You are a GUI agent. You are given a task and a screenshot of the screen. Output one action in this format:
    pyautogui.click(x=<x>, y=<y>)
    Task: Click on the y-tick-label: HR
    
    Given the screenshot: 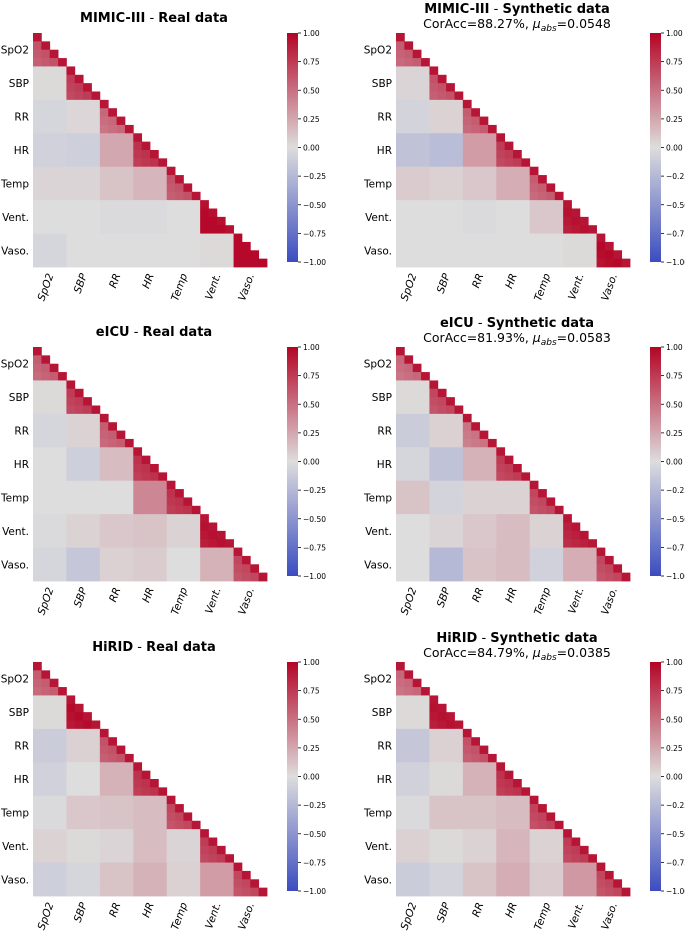 What is the action you would take?
    pyautogui.click(x=384, y=780)
    